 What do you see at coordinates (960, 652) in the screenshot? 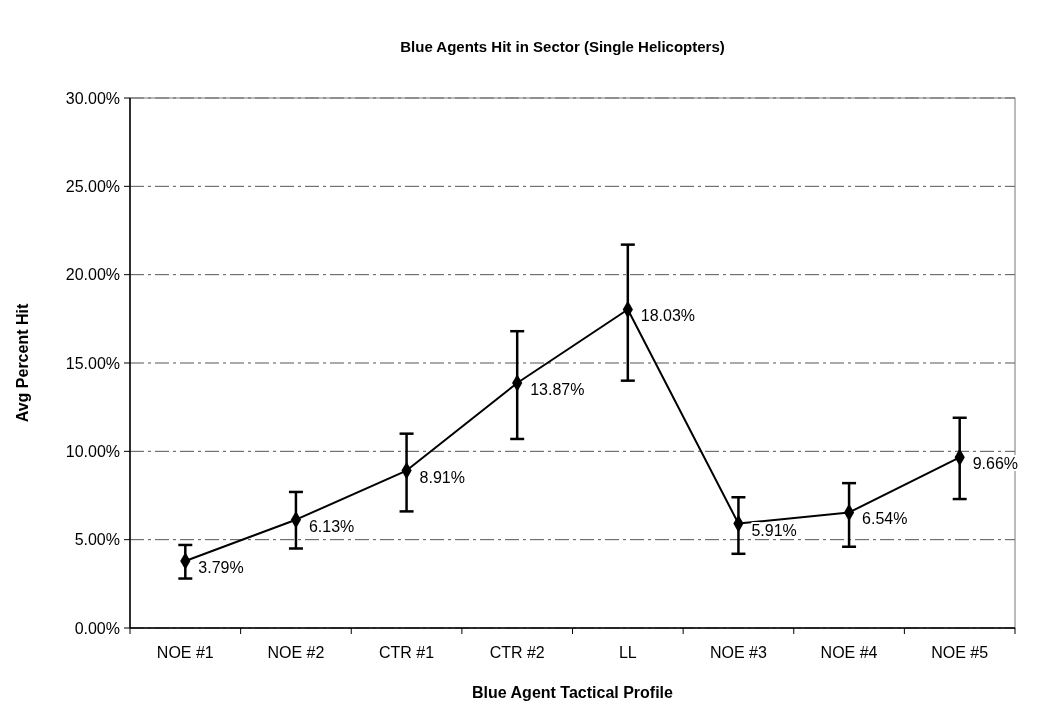
I see `x-tick-label: NOE #5` at bounding box center [960, 652].